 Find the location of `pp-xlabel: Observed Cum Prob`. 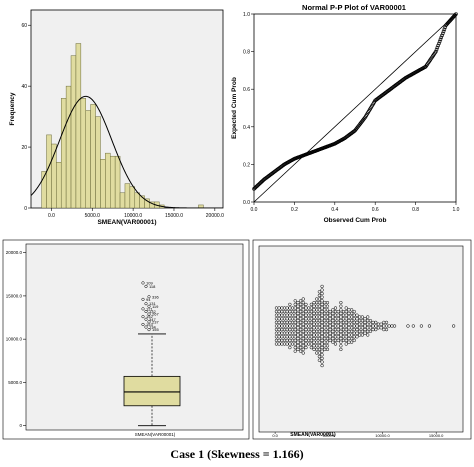

pp-xlabel: Observed Cum Prob is located at coordinates (355, 220).